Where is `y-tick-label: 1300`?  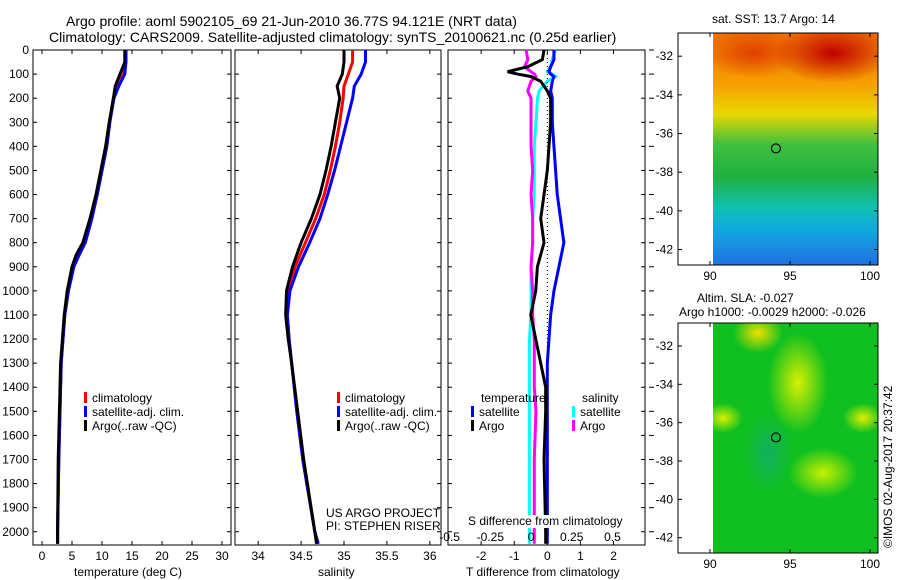
y-tick-label: 1300 is located at coordinates (15, 363).